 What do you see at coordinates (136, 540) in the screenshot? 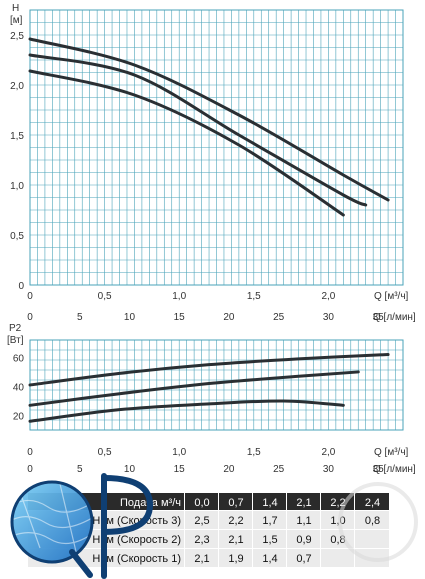
I see `table-cell-text: Н, м (Скорость 2)` at bounding box center [136, 540].